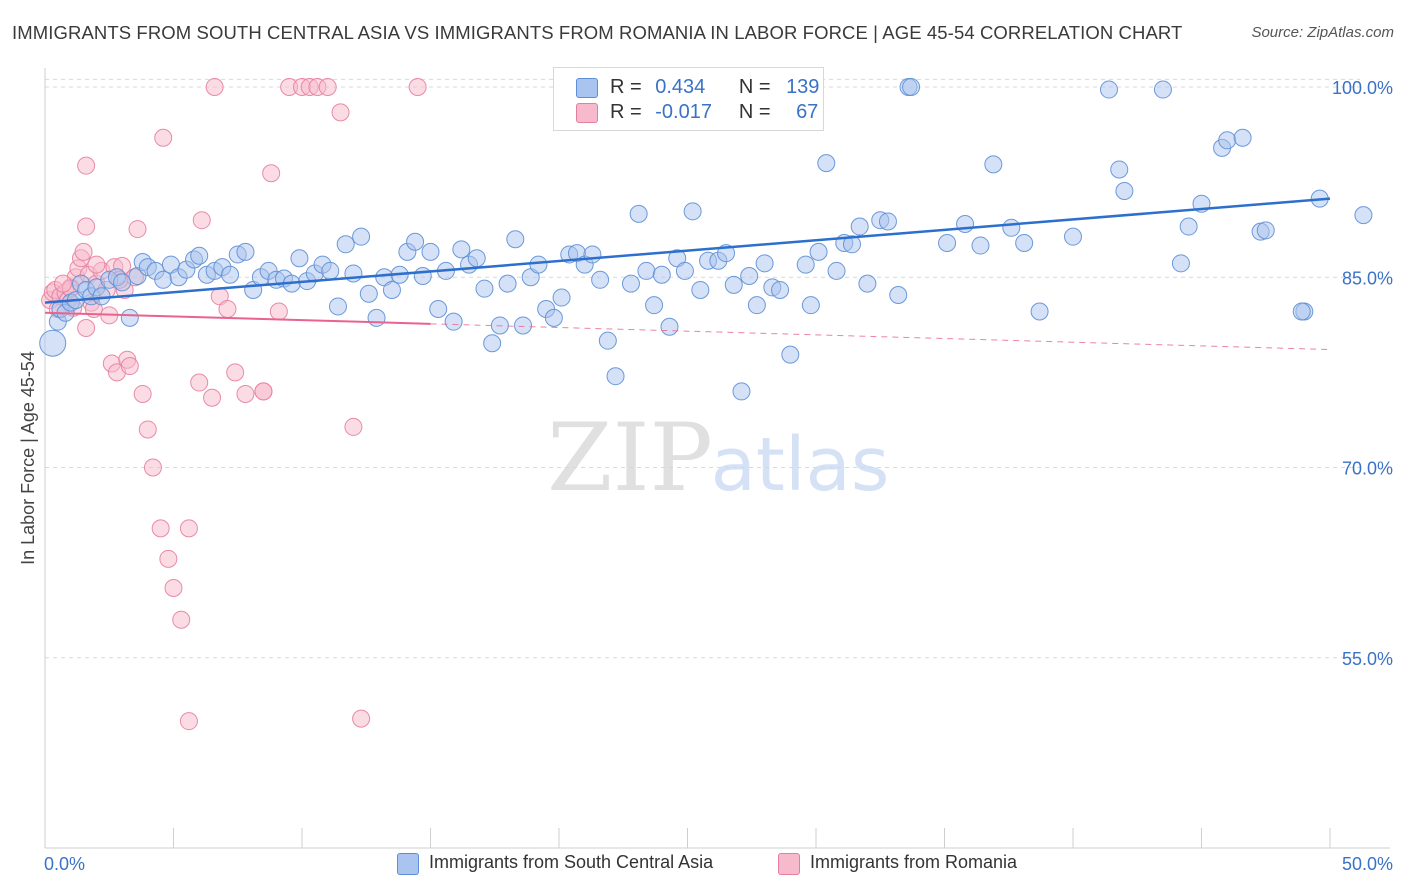 This screenshot has width=1406, height=892. Describe the element at coordinates (1367, 864) in the screenshot. I see `x-tick-label: 50.0%` at that location.